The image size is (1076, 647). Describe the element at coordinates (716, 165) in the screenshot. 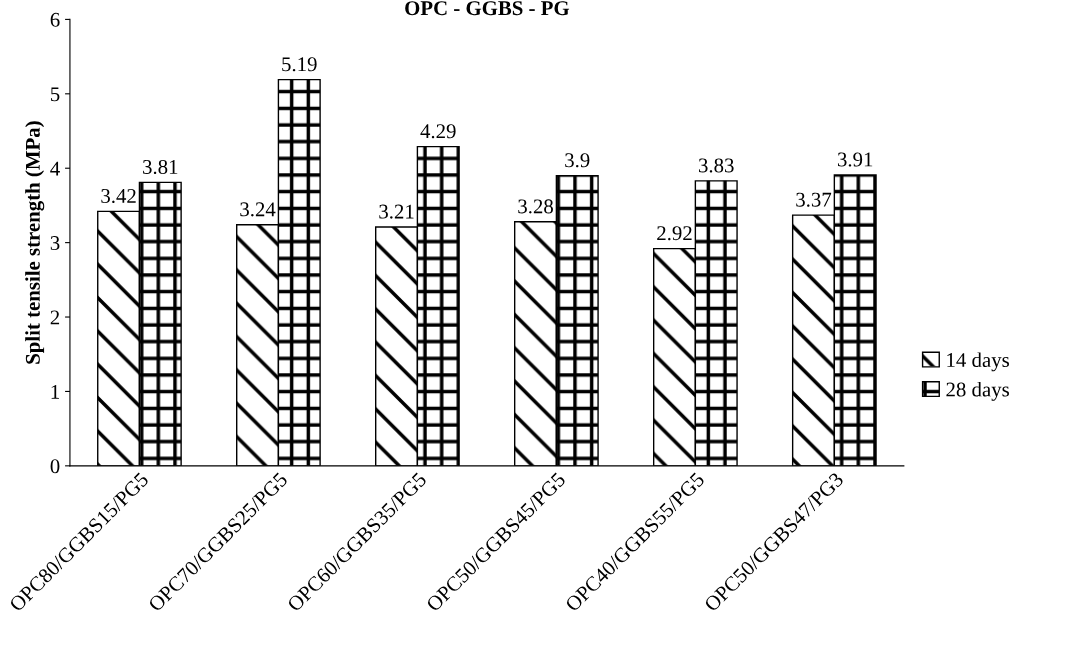

I see `data-label: 3.83` at that location.